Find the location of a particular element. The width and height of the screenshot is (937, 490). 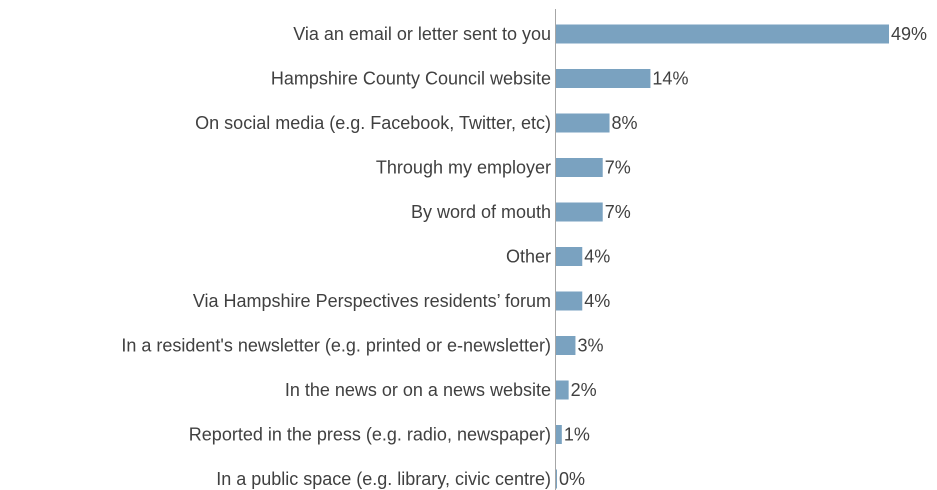

data-label-11: 0% is located at coordinates (572, 479).